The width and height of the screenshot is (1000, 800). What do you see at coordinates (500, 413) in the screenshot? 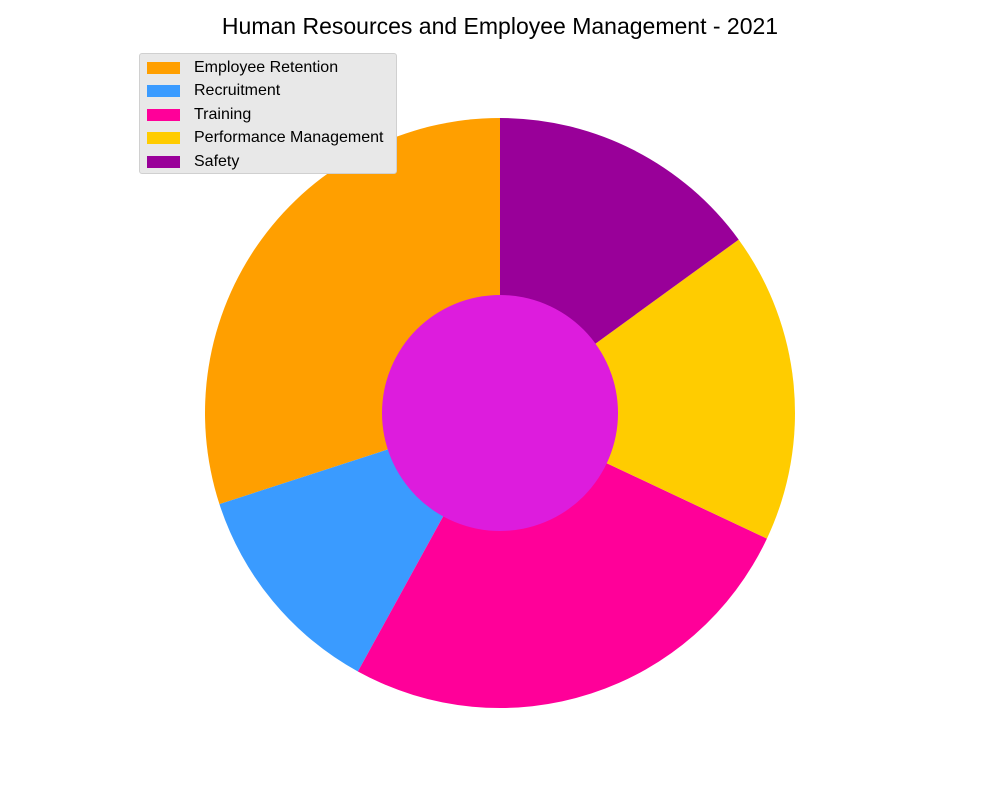
I see `donut-center-hole` at bounding box center [500, 413].